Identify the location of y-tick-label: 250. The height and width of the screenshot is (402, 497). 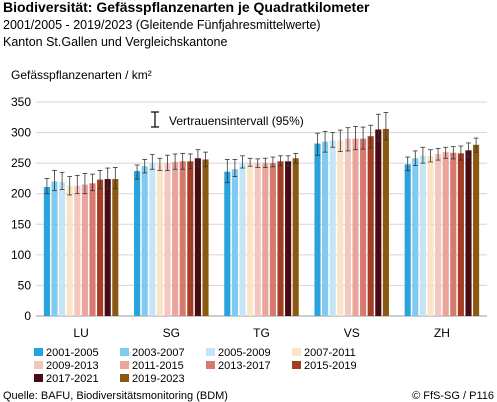
(21, 163).